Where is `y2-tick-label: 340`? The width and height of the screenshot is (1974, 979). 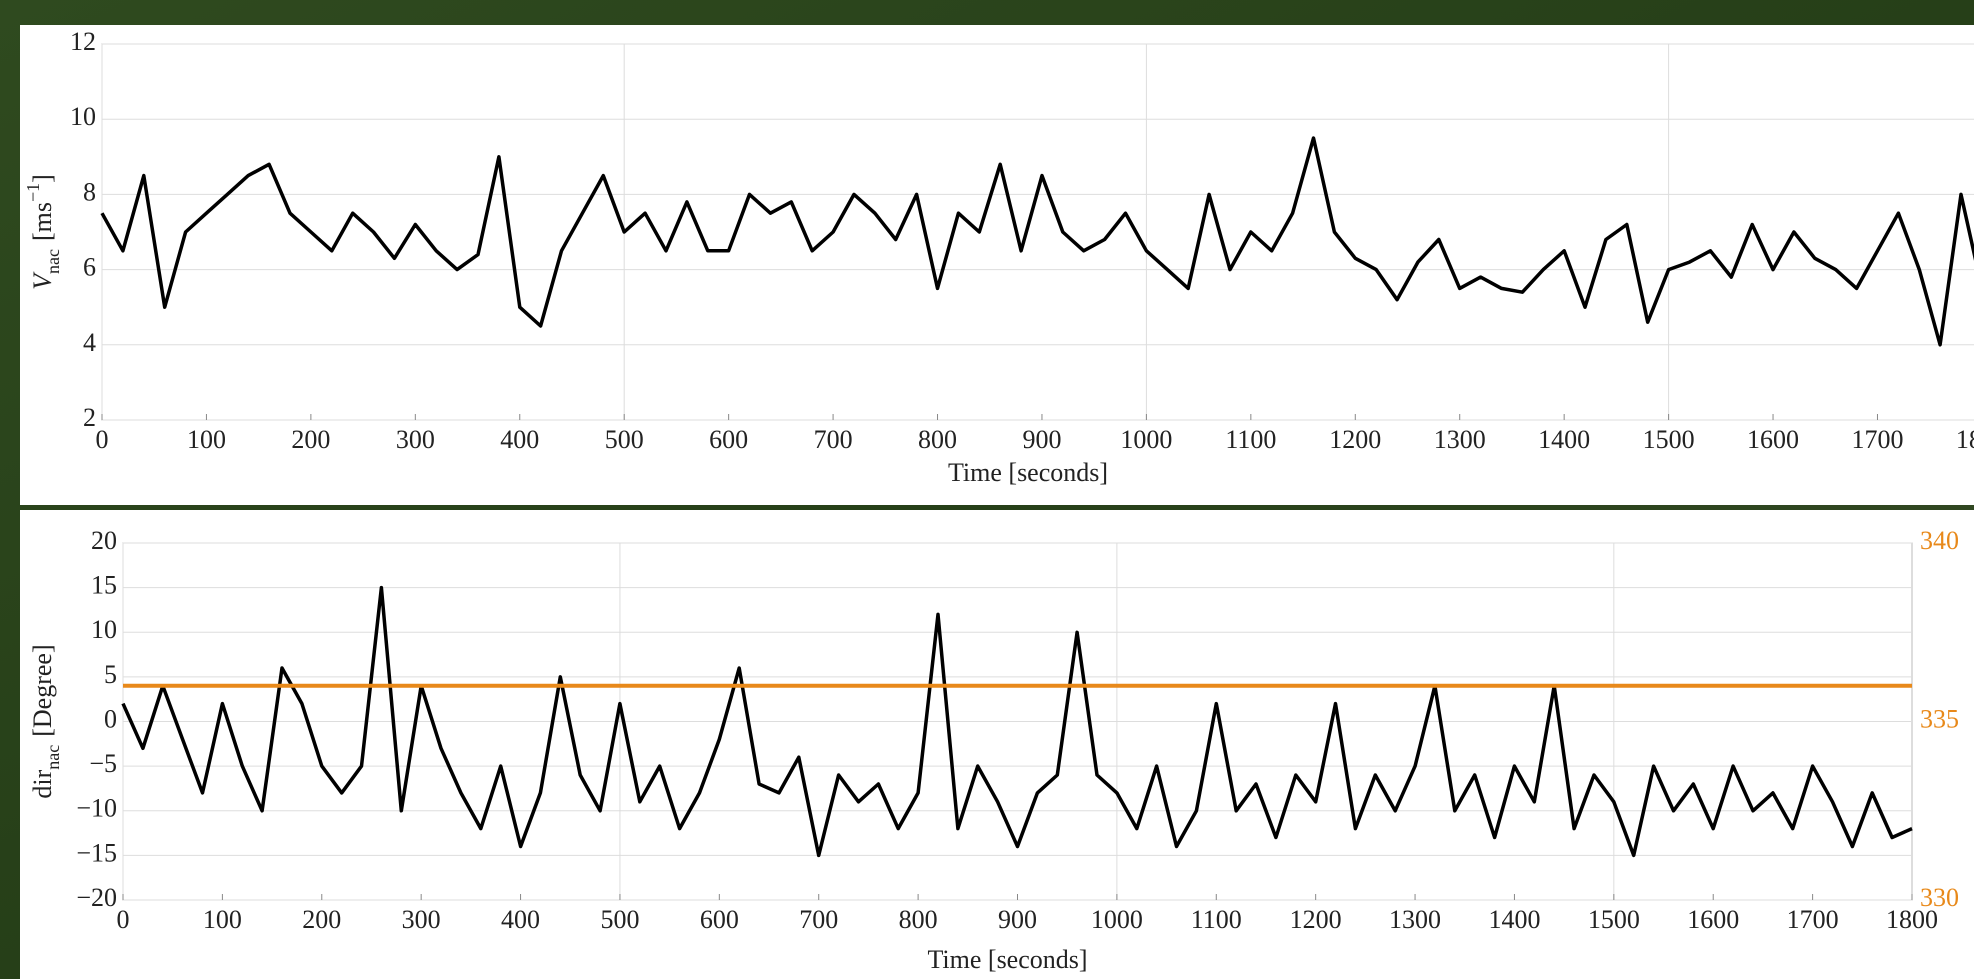
y2-tick-label: 340 is located at coordinates (1939, 540).